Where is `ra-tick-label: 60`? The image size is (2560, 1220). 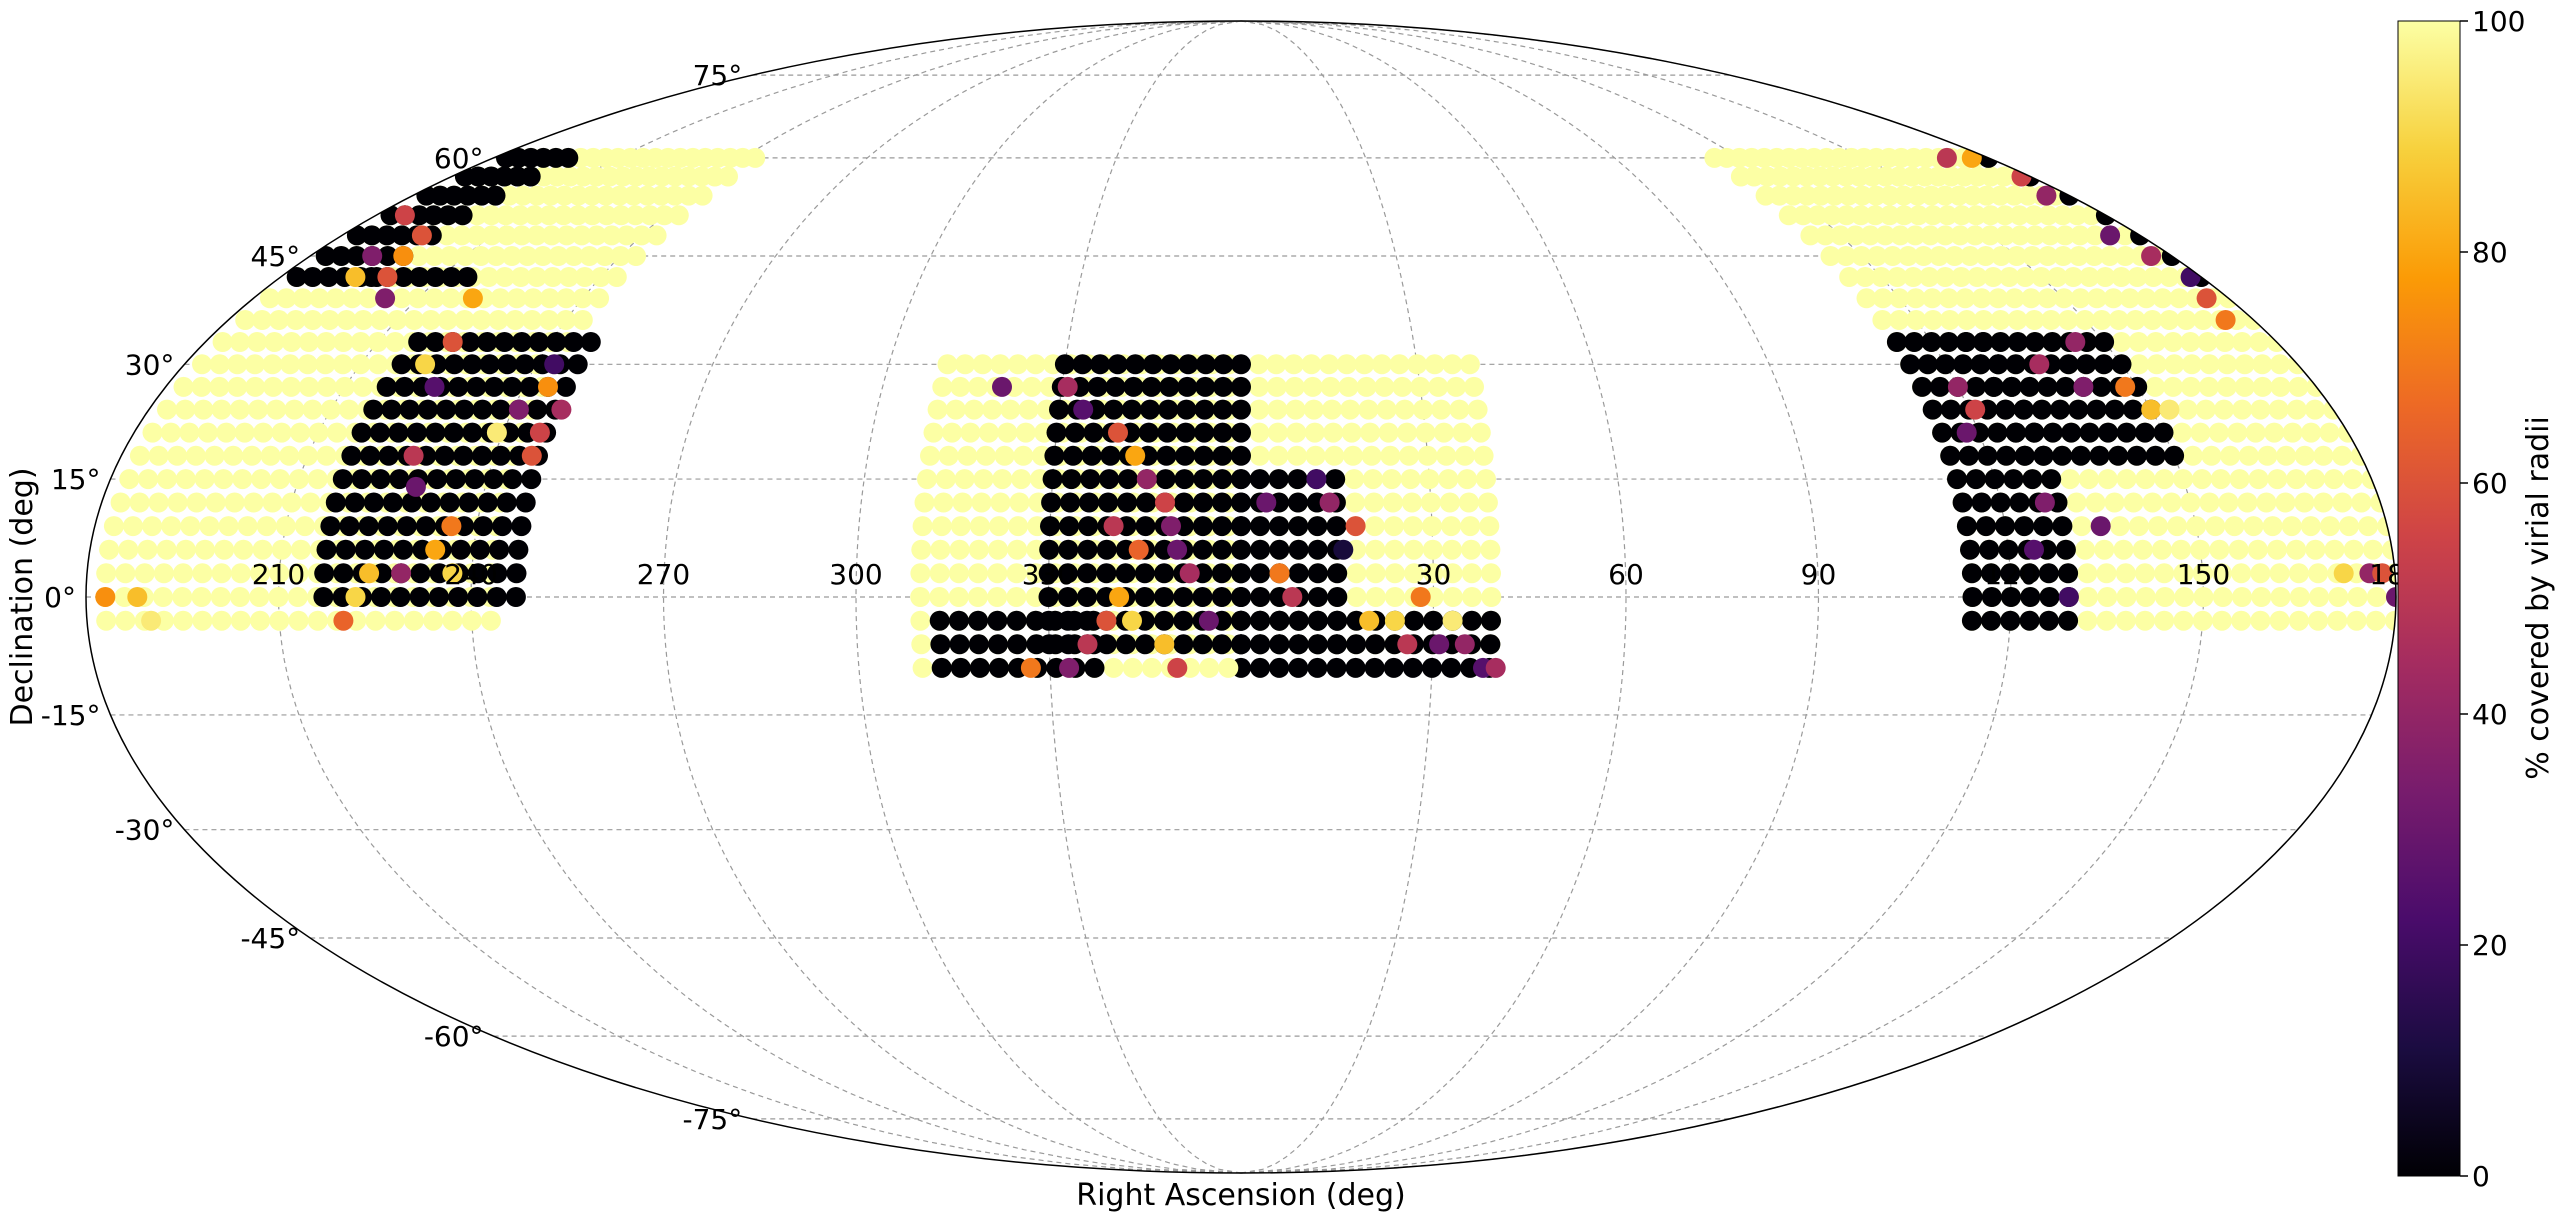
ra-tick-label: 60 is located at coordinates (1626, 574).